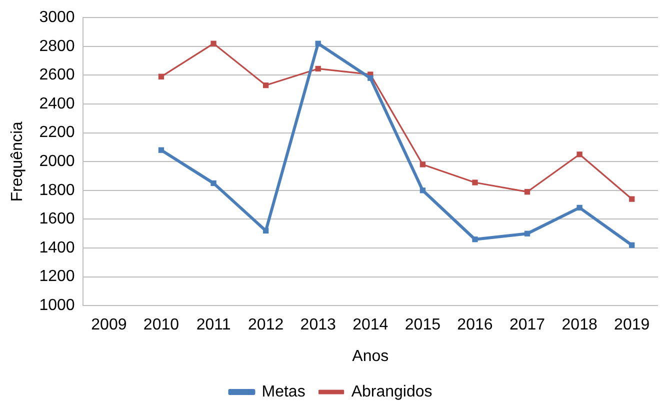 The image size is (664, 410). What do you see at coordinates (527, 325) in the screenshot?
I see `x-tick-label: 2017` at bounding box center [527, 325].